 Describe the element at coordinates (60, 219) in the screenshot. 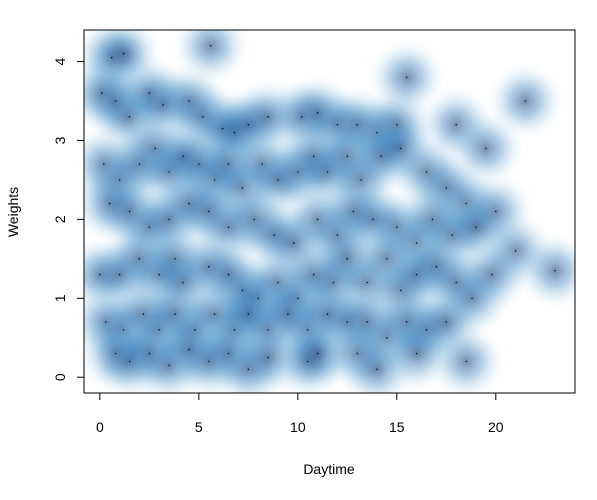

I see `y-tick-label: 2` at that location.